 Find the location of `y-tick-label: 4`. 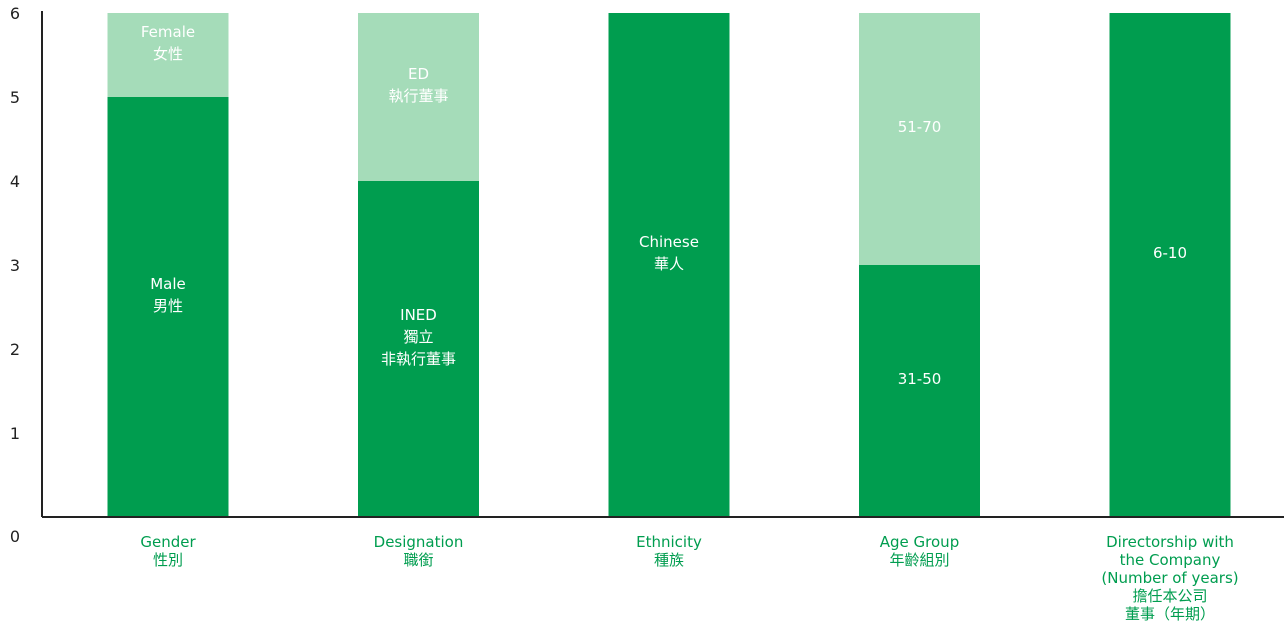

y-tick-label: 4 is located at coordinates (15, 181).